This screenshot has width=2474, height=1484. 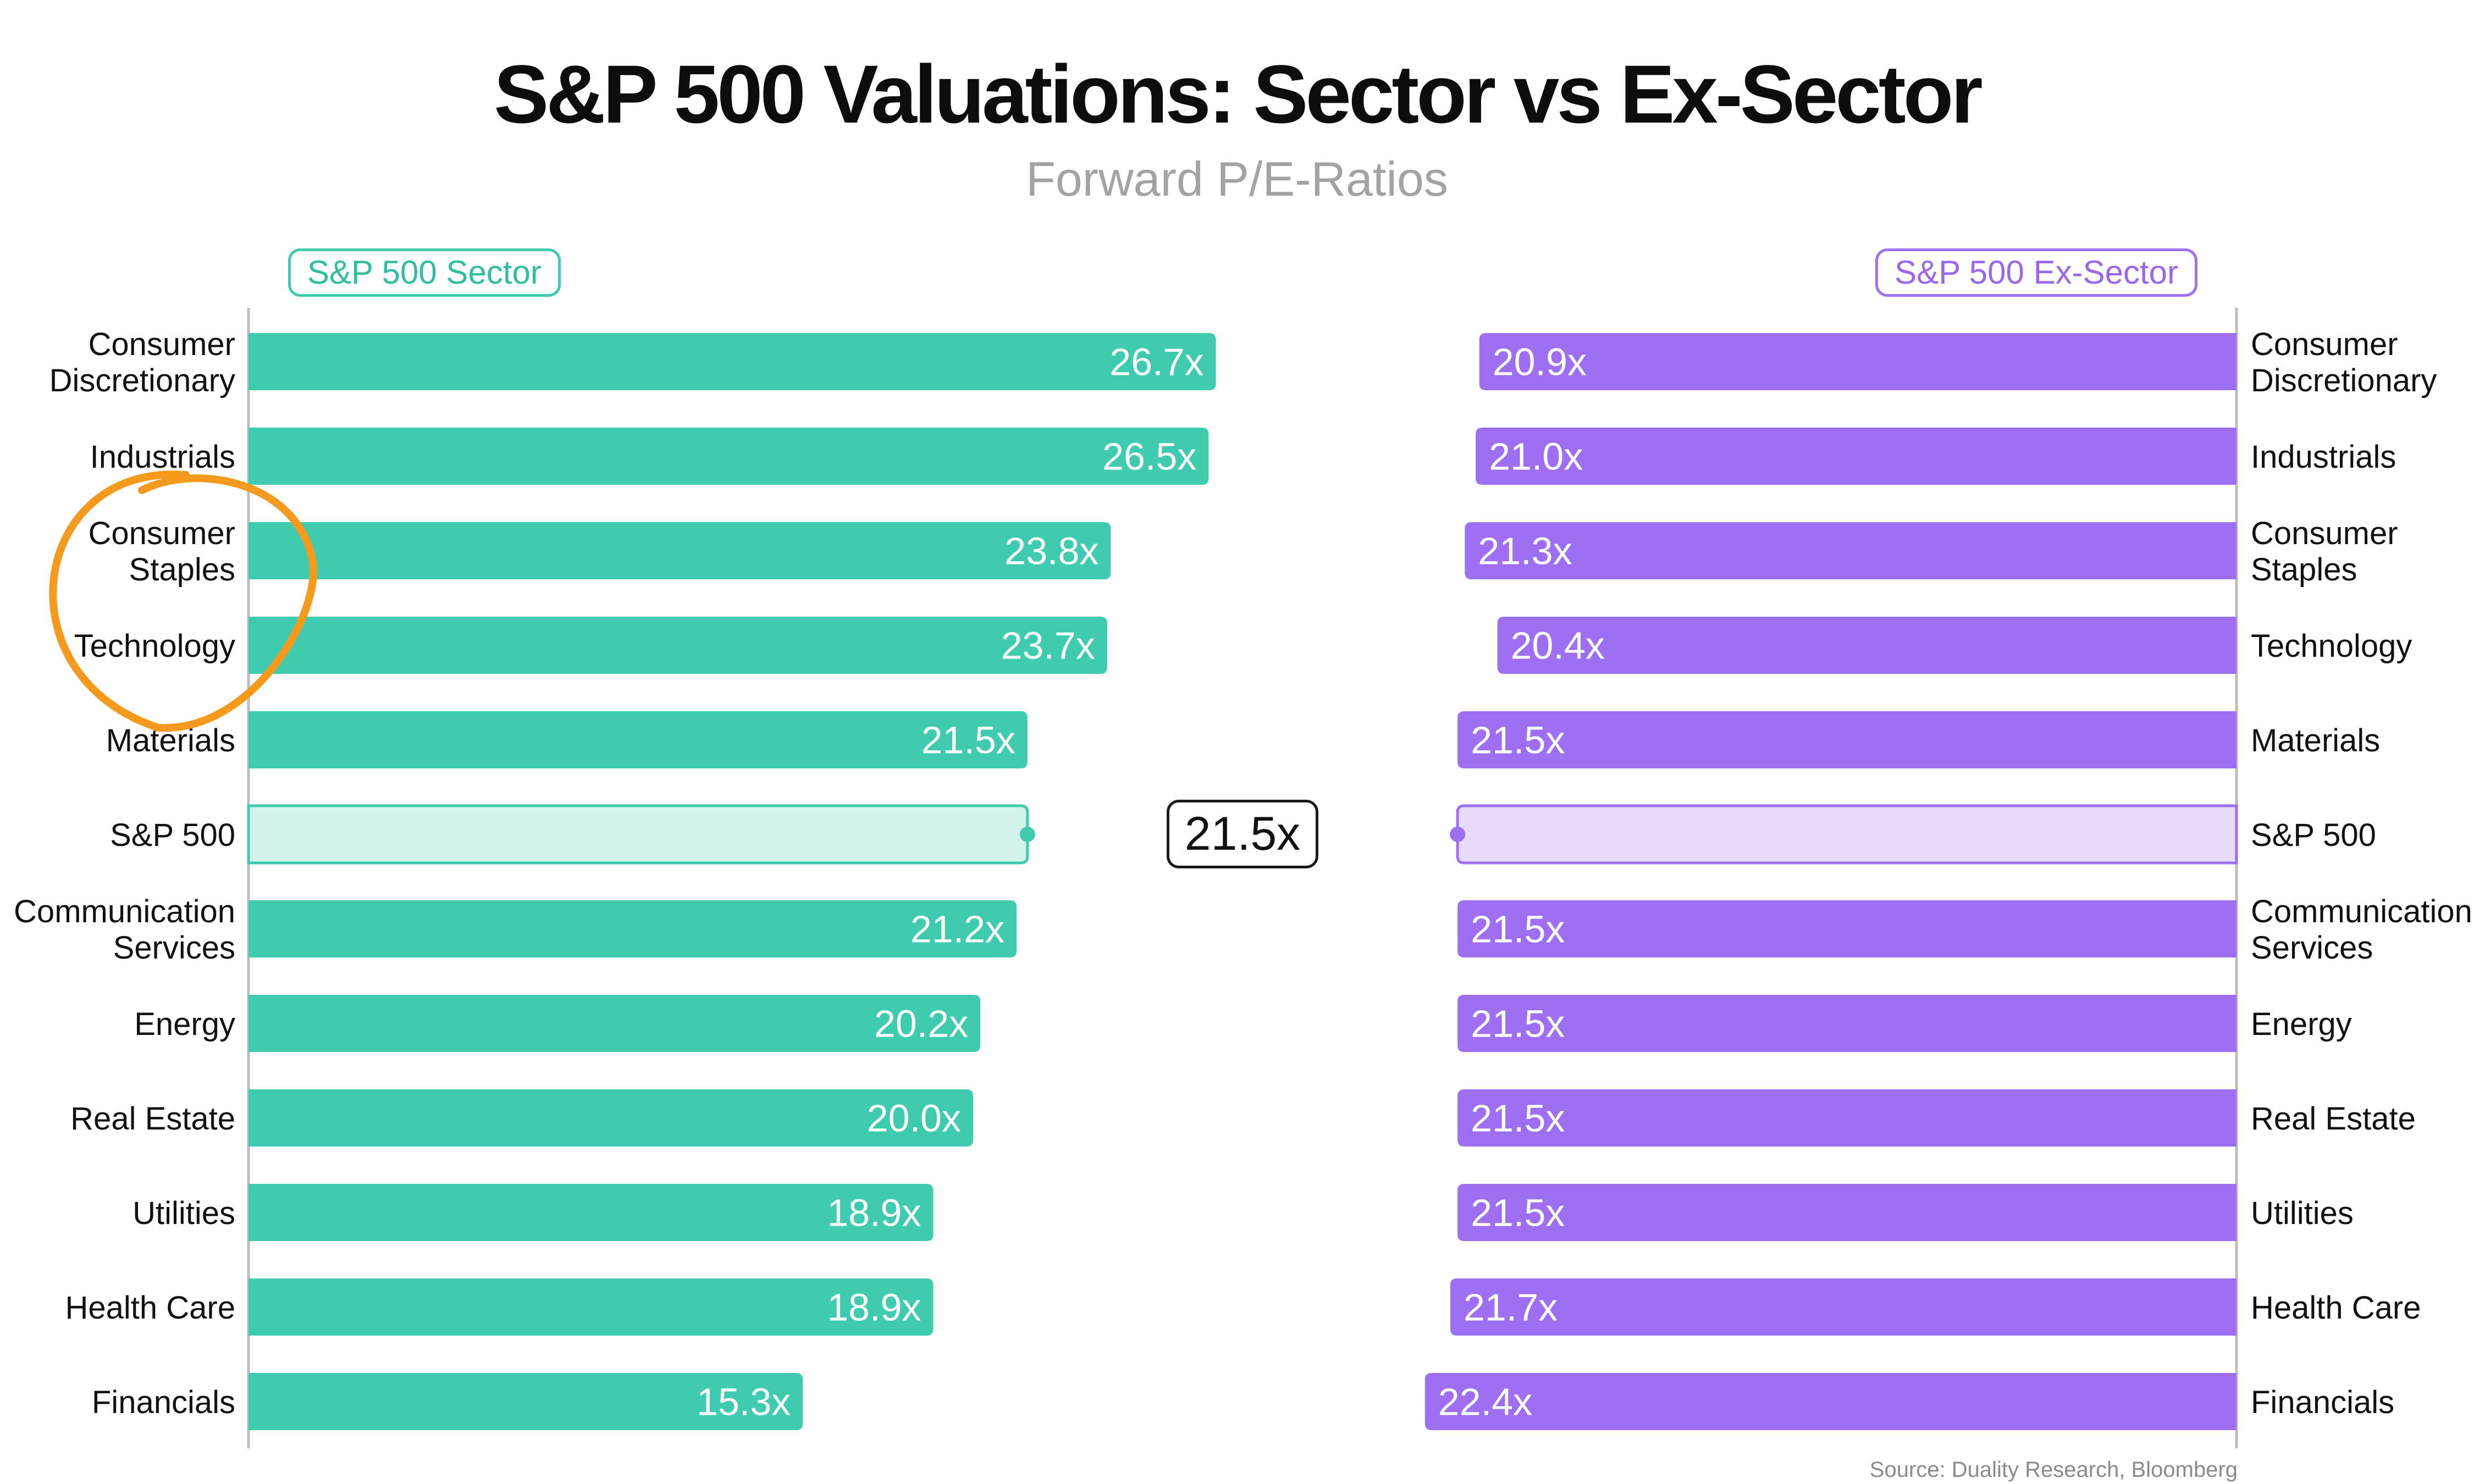 I want to click on ex-sector-reference-dot, so click(x=1458, y=834).